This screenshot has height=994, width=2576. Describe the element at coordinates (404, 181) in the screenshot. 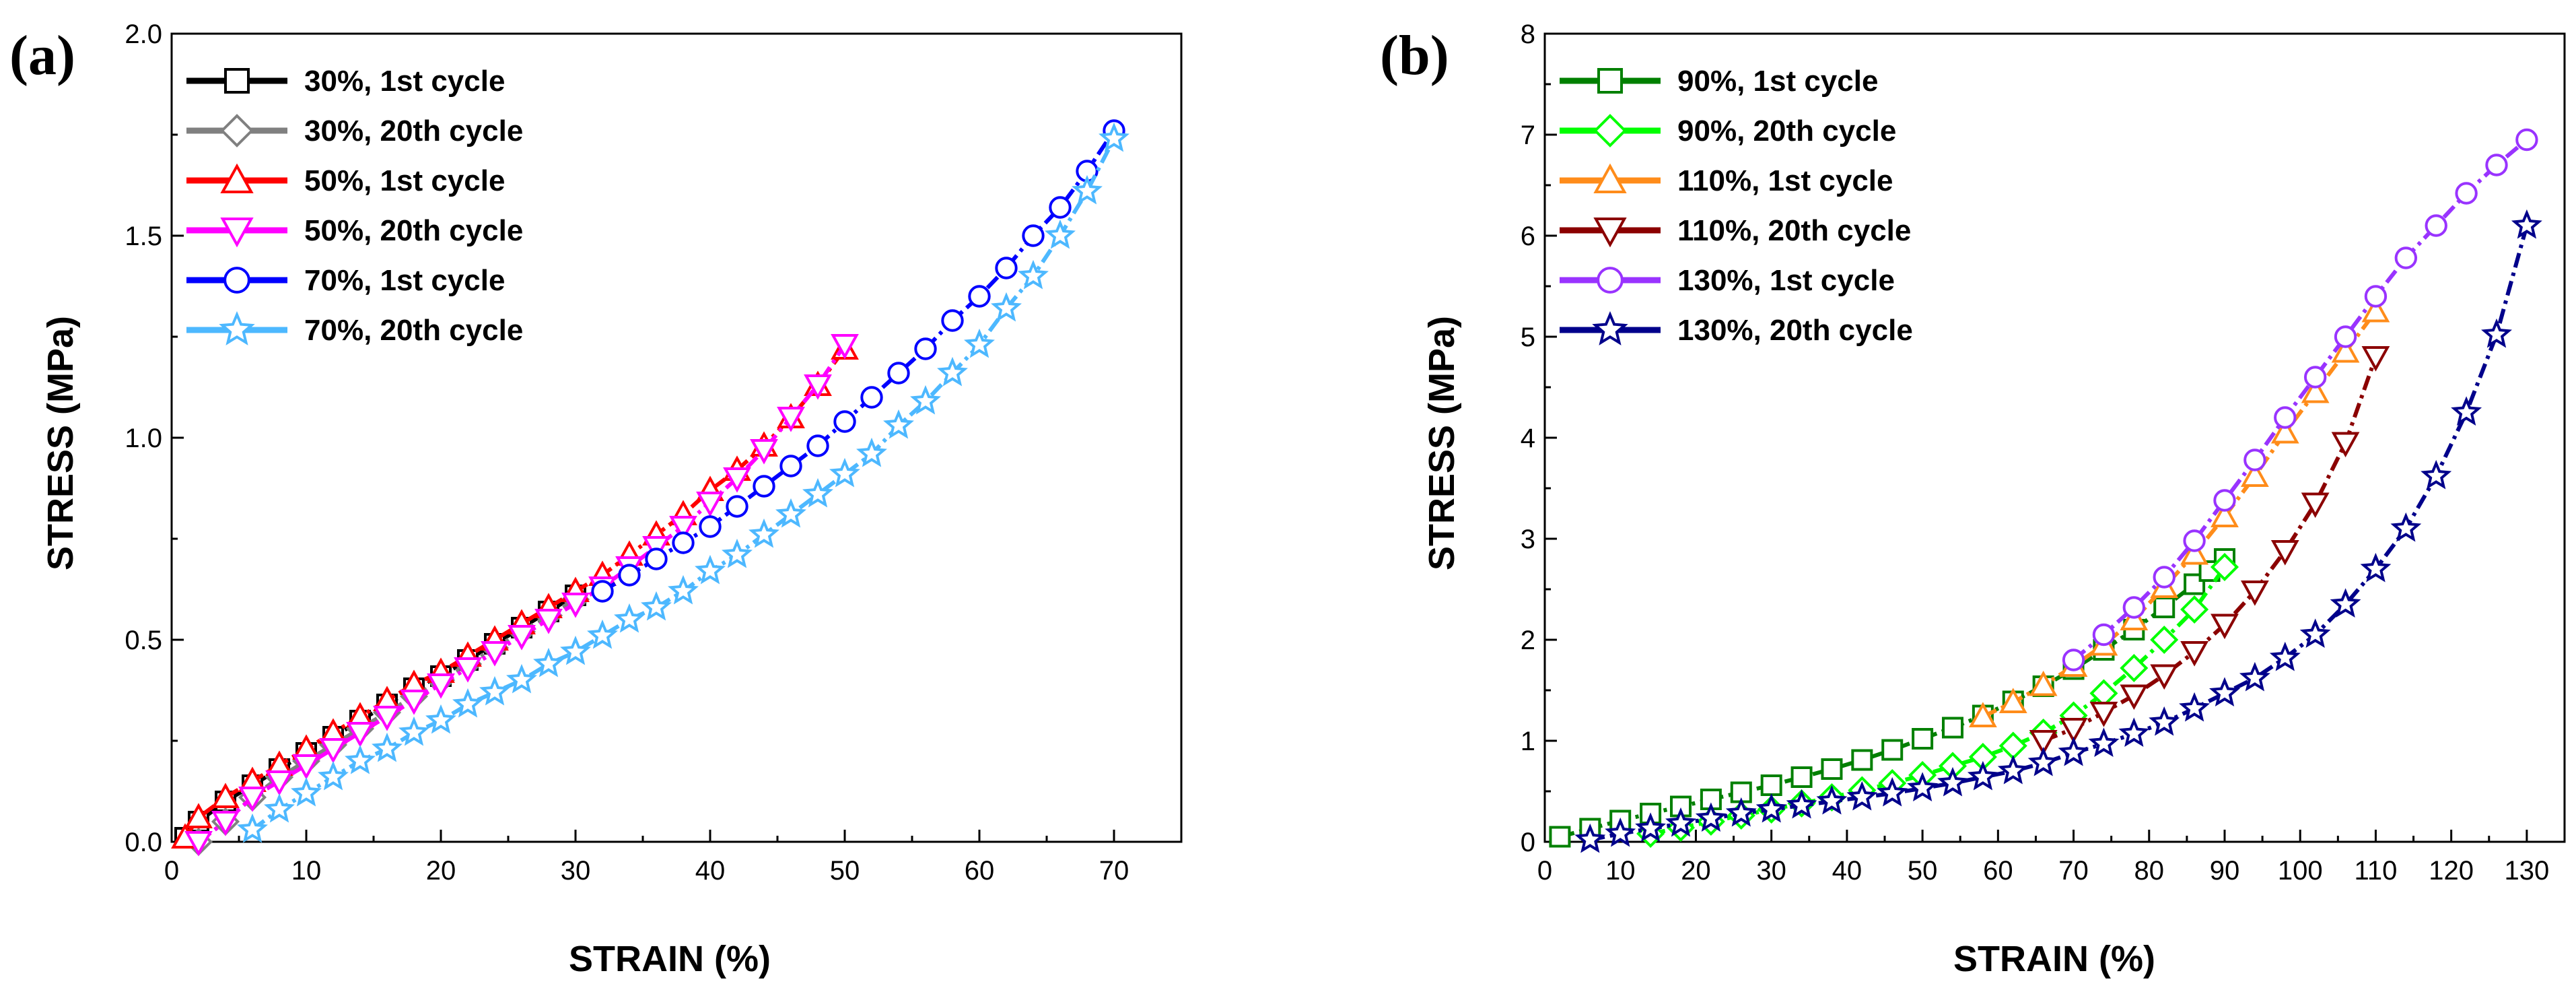

I see `legend-label: 50%, 1st cycle` at that location.